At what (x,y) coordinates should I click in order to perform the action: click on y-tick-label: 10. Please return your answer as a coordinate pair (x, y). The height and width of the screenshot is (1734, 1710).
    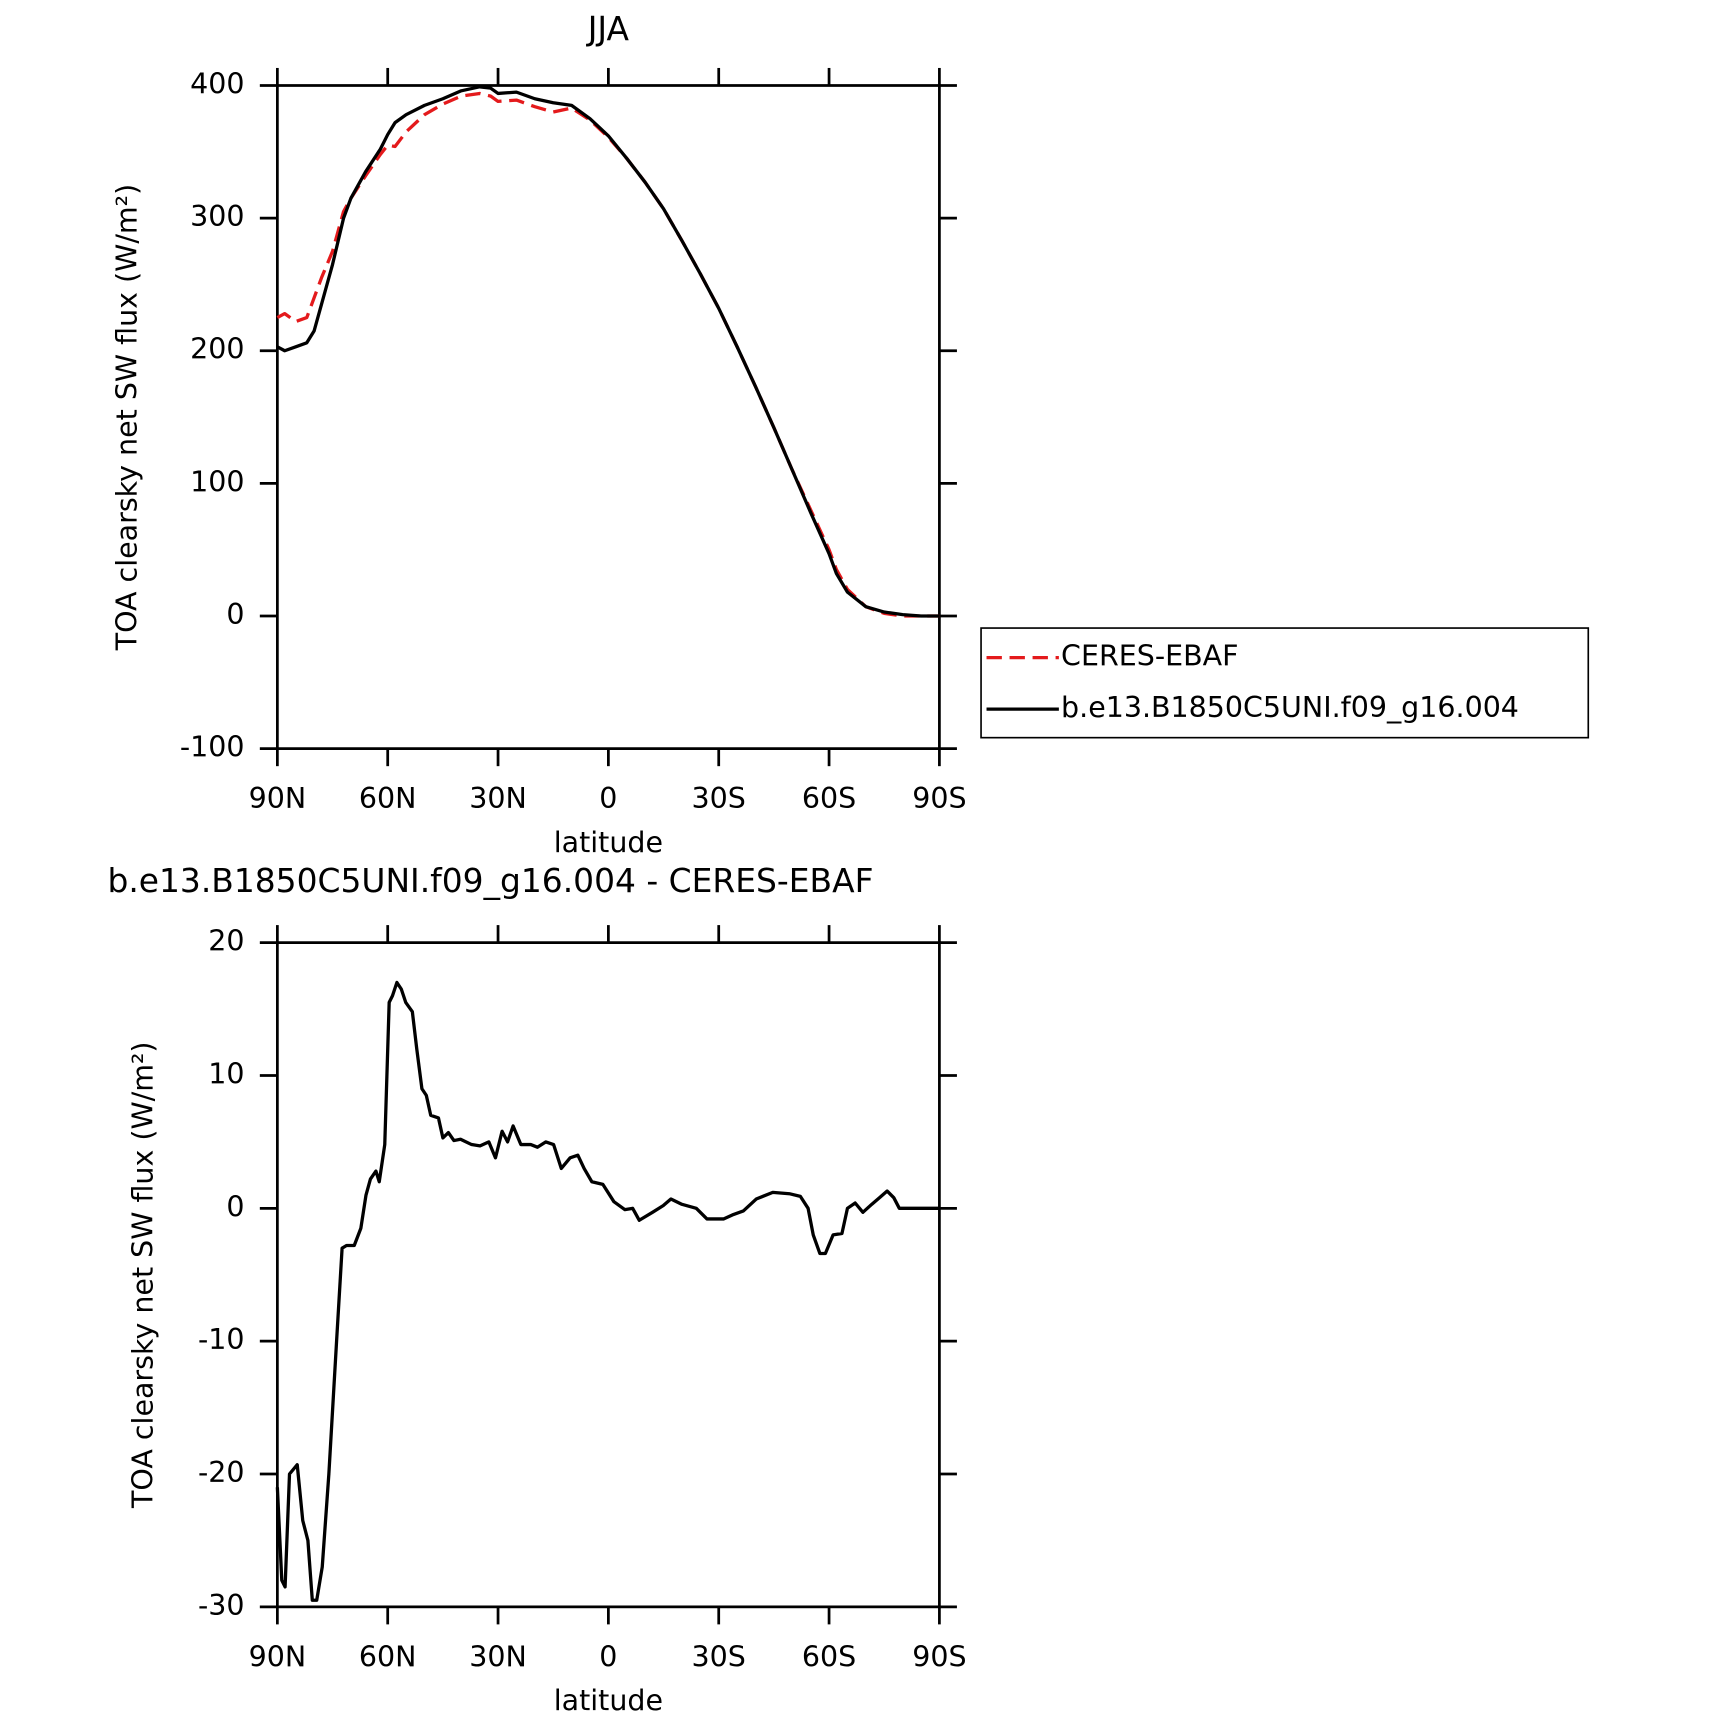
    Looking at the image, I should click on (226, 1073).